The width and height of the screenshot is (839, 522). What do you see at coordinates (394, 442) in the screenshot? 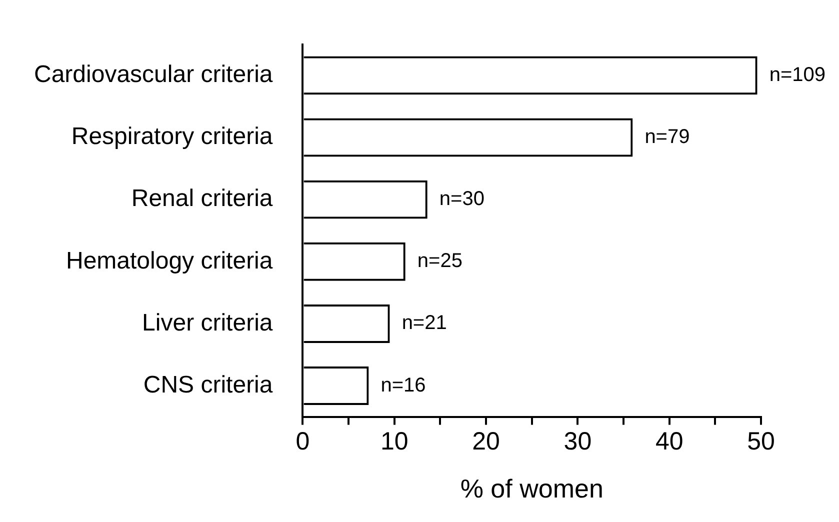
I see `x-tick-label: 10` at bounding box center [394, 442].